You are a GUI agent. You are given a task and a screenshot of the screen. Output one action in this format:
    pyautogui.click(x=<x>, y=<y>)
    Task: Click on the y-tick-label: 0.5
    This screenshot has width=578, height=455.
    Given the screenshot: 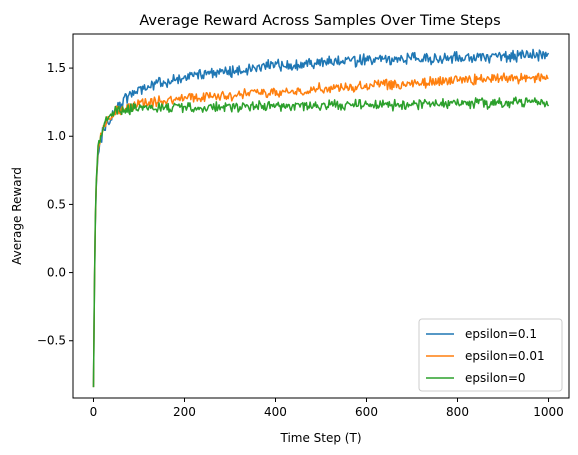 What is the action you would take?
    pyautogui.click(x=56, y=204)
    